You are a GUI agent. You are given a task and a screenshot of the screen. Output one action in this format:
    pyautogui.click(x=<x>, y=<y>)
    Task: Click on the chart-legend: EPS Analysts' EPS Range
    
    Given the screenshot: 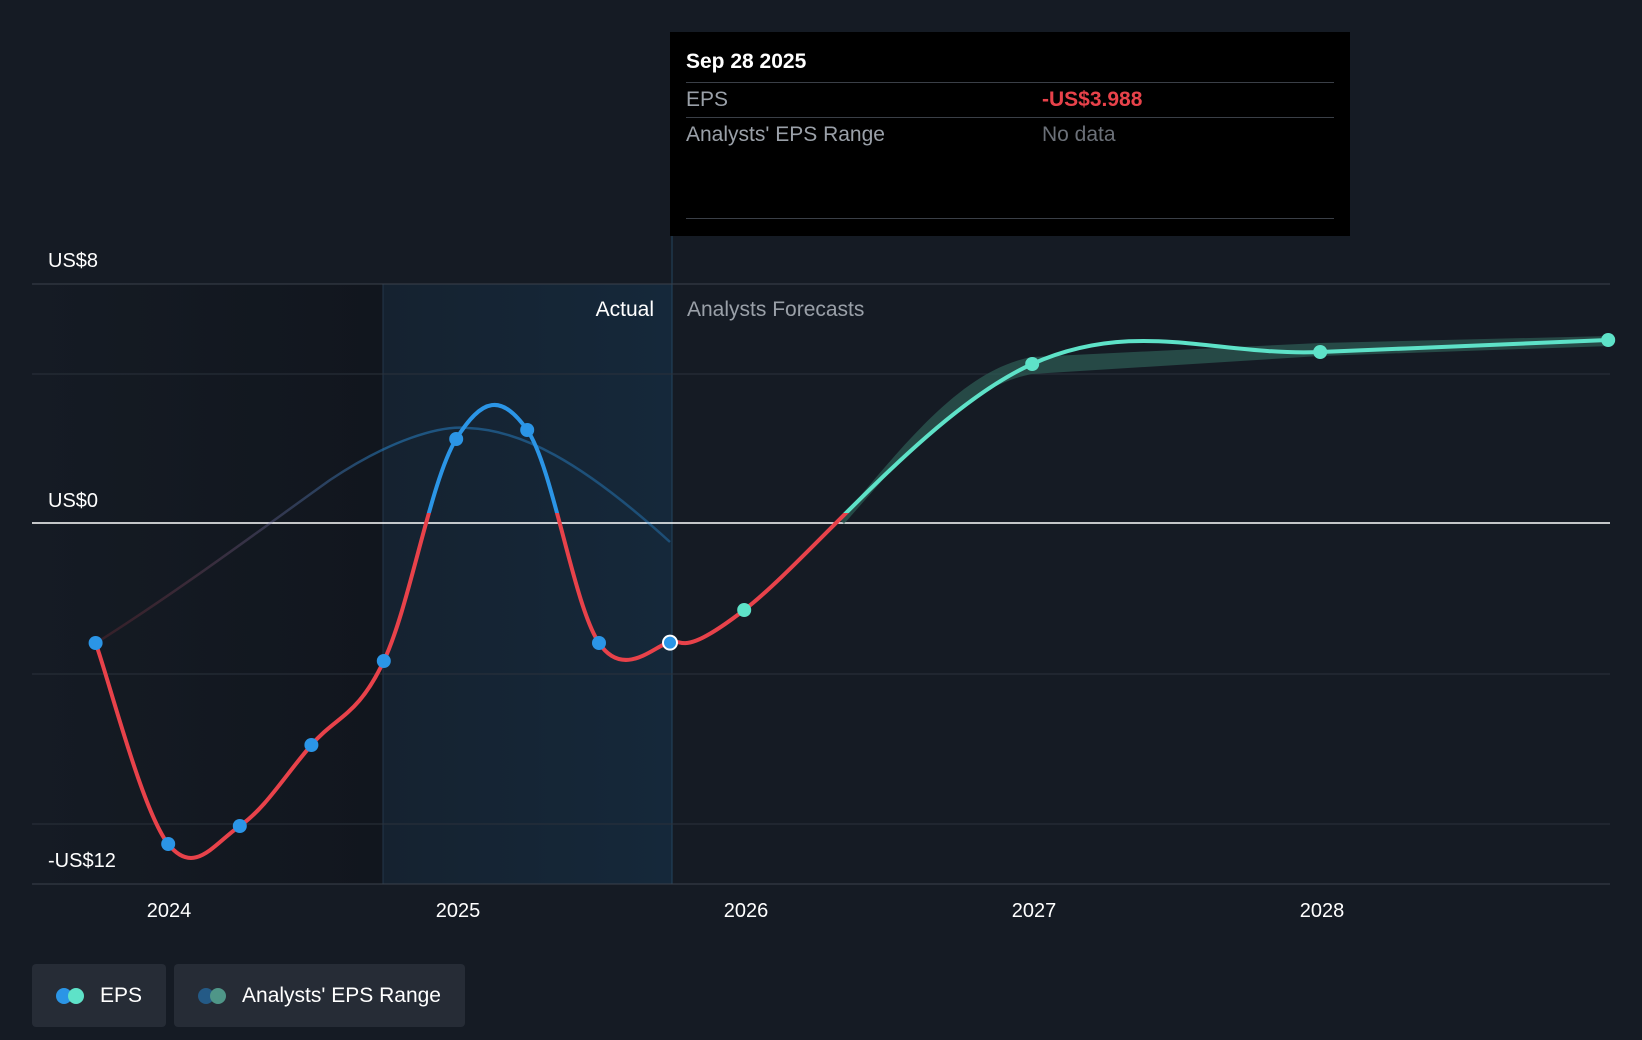 What is the action you would take?
    pyautogui.click(x=248, y=995)
    